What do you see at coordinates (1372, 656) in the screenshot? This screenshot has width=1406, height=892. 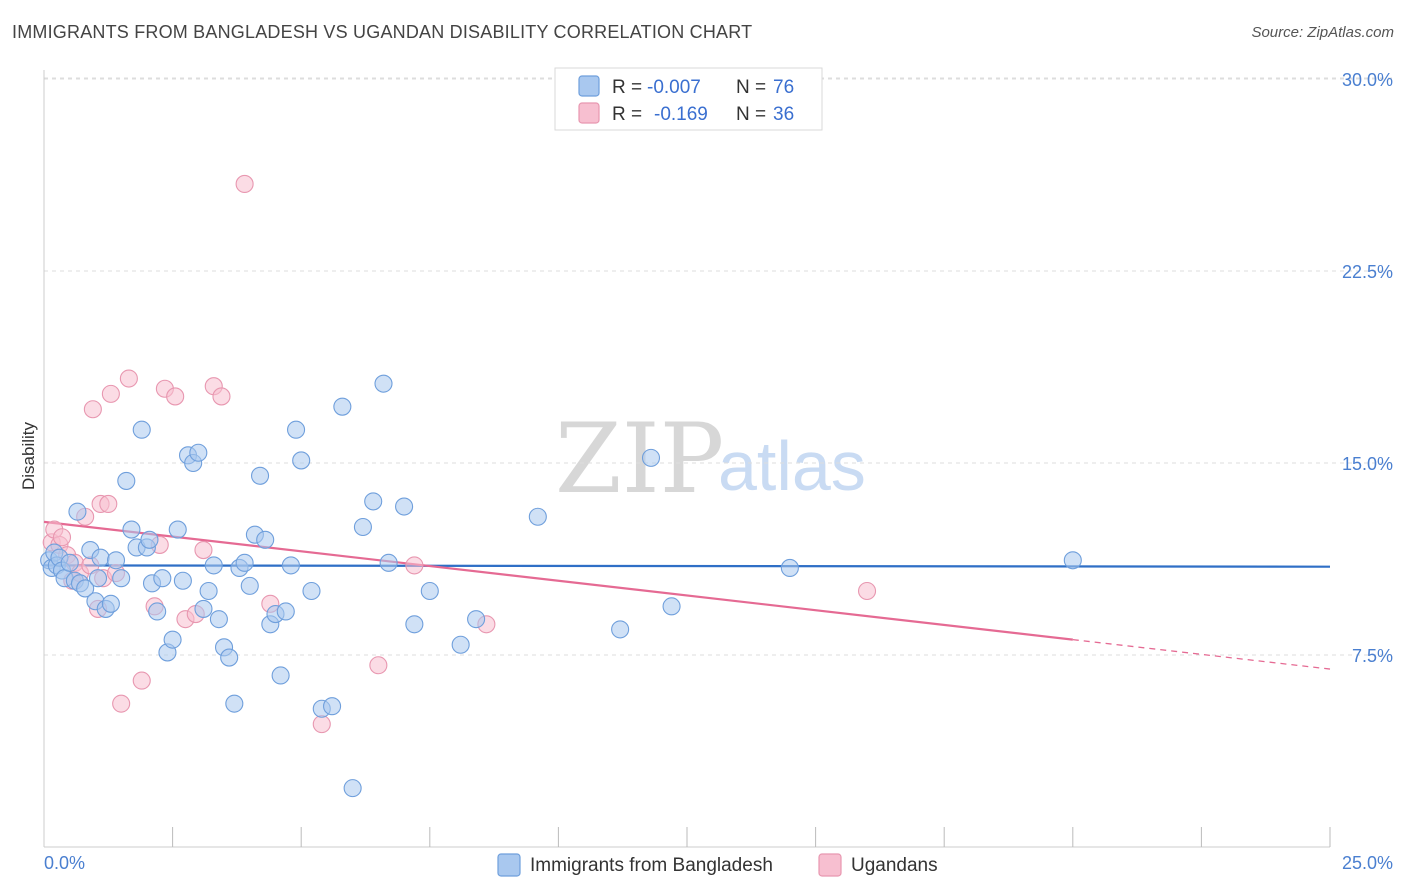 I see `y-tick-label-0: 7.5%` at bounding box center [1372, 656].